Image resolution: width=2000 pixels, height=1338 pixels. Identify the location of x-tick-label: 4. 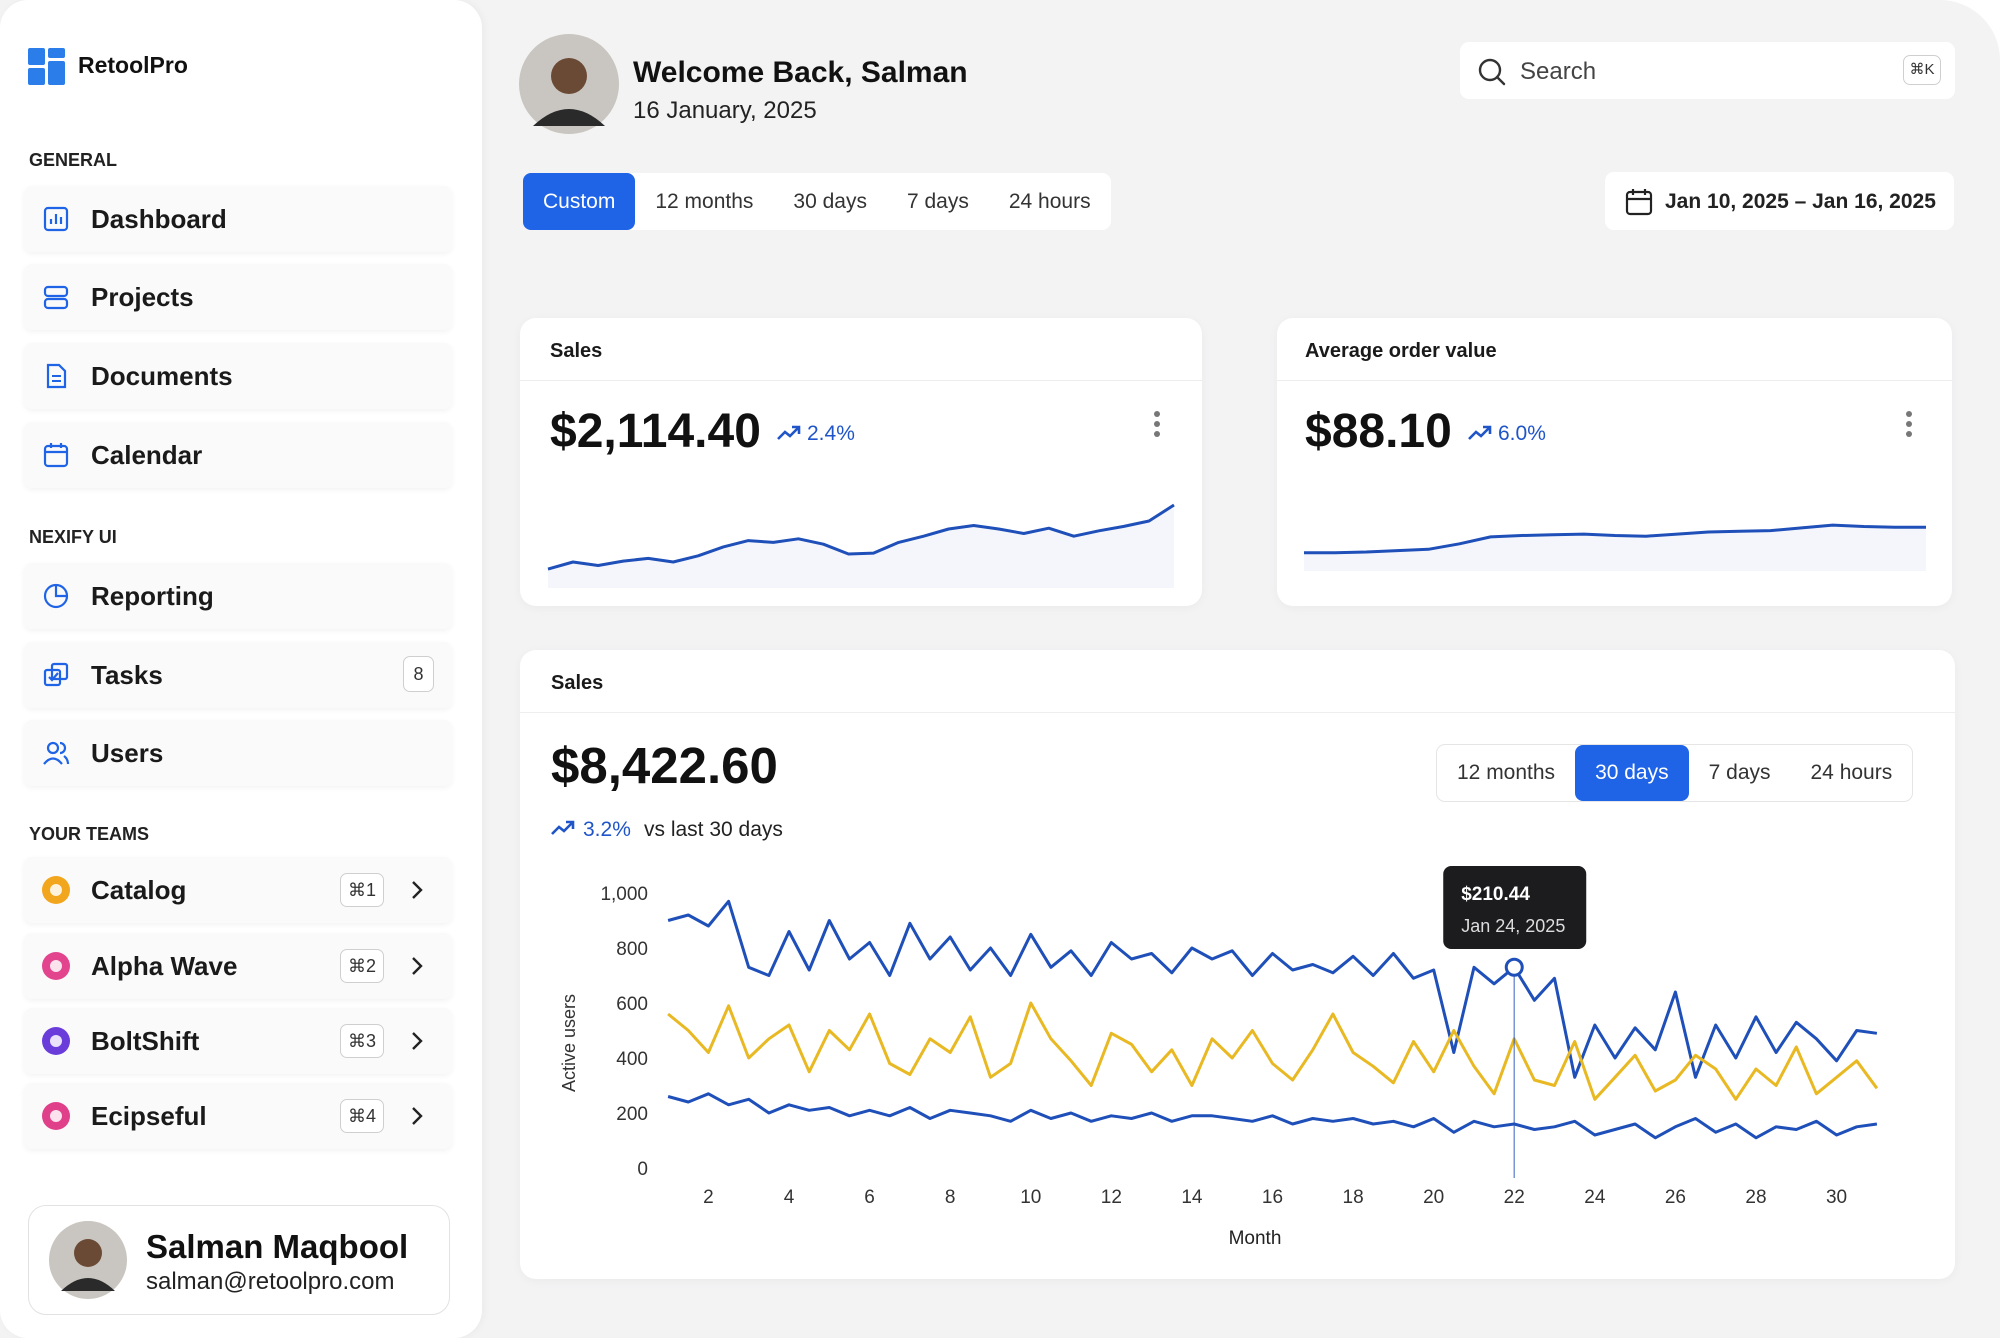
(789, 1197).